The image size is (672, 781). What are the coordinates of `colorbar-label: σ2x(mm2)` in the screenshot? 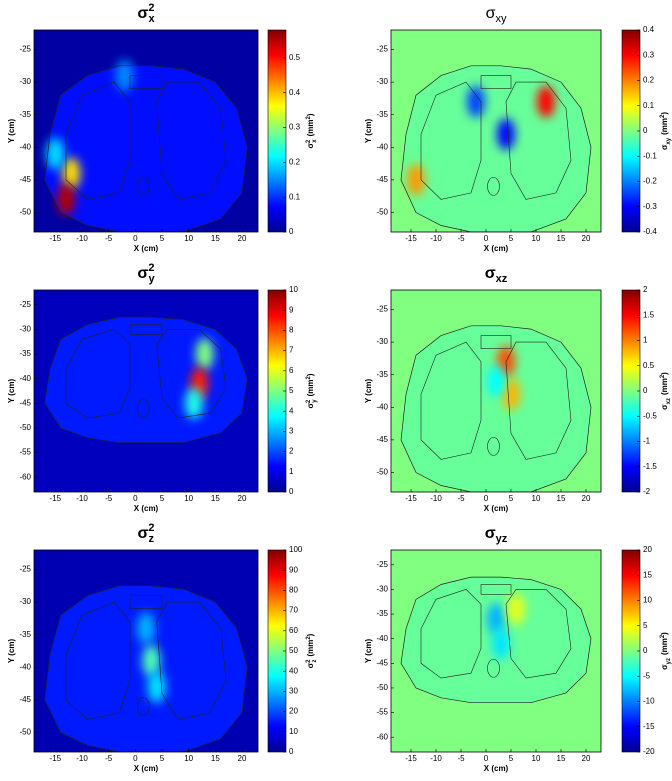 It's located at (312, 130).